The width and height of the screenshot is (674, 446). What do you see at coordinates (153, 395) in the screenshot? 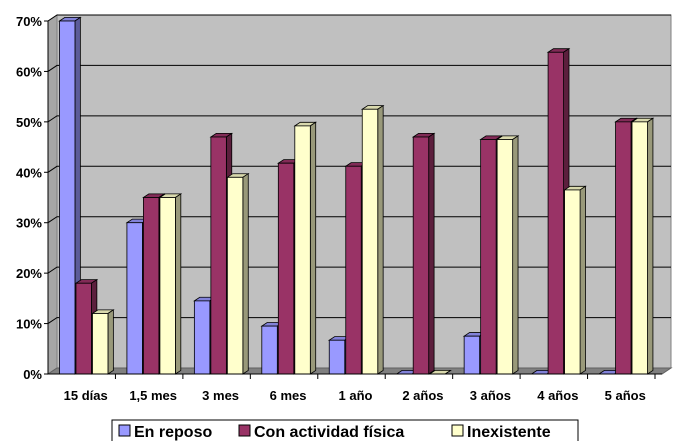
I see `x-tick-label: 1,5 mes` at bounding box center [153, 395].